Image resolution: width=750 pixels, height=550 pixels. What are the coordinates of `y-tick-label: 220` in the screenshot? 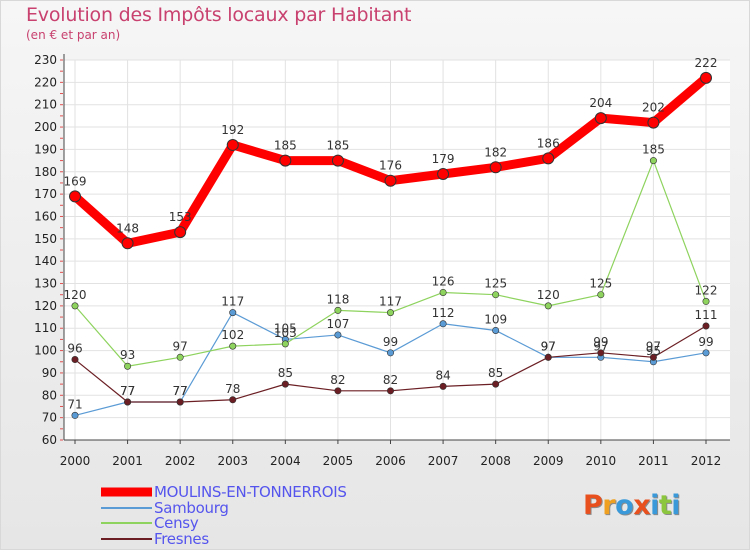 It's located at (45, 82).